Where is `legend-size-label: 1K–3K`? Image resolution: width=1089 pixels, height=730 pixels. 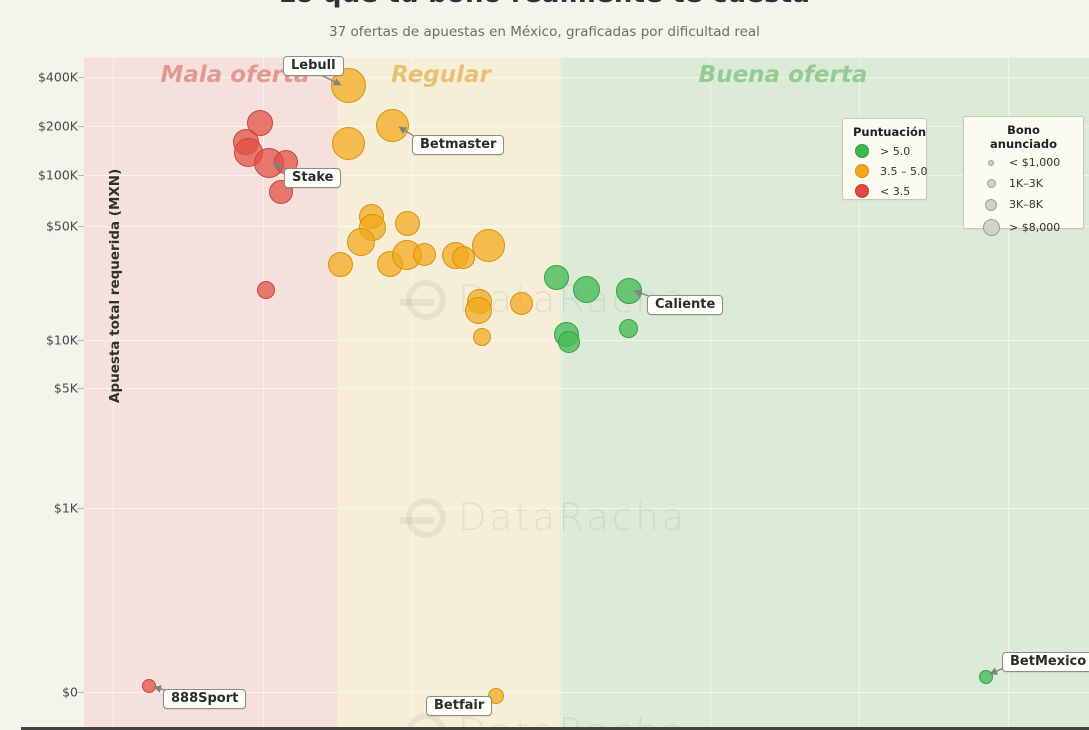 legend-size-label: 1K–3K is located at coordinates (1026, 183).